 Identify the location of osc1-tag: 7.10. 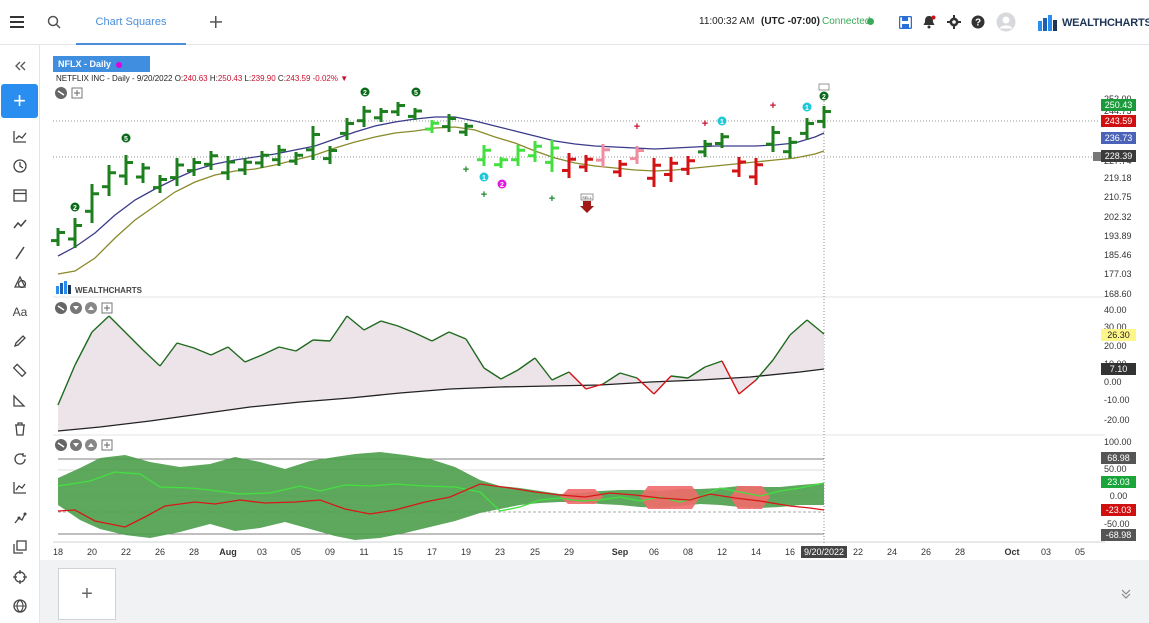
(1118, 369).